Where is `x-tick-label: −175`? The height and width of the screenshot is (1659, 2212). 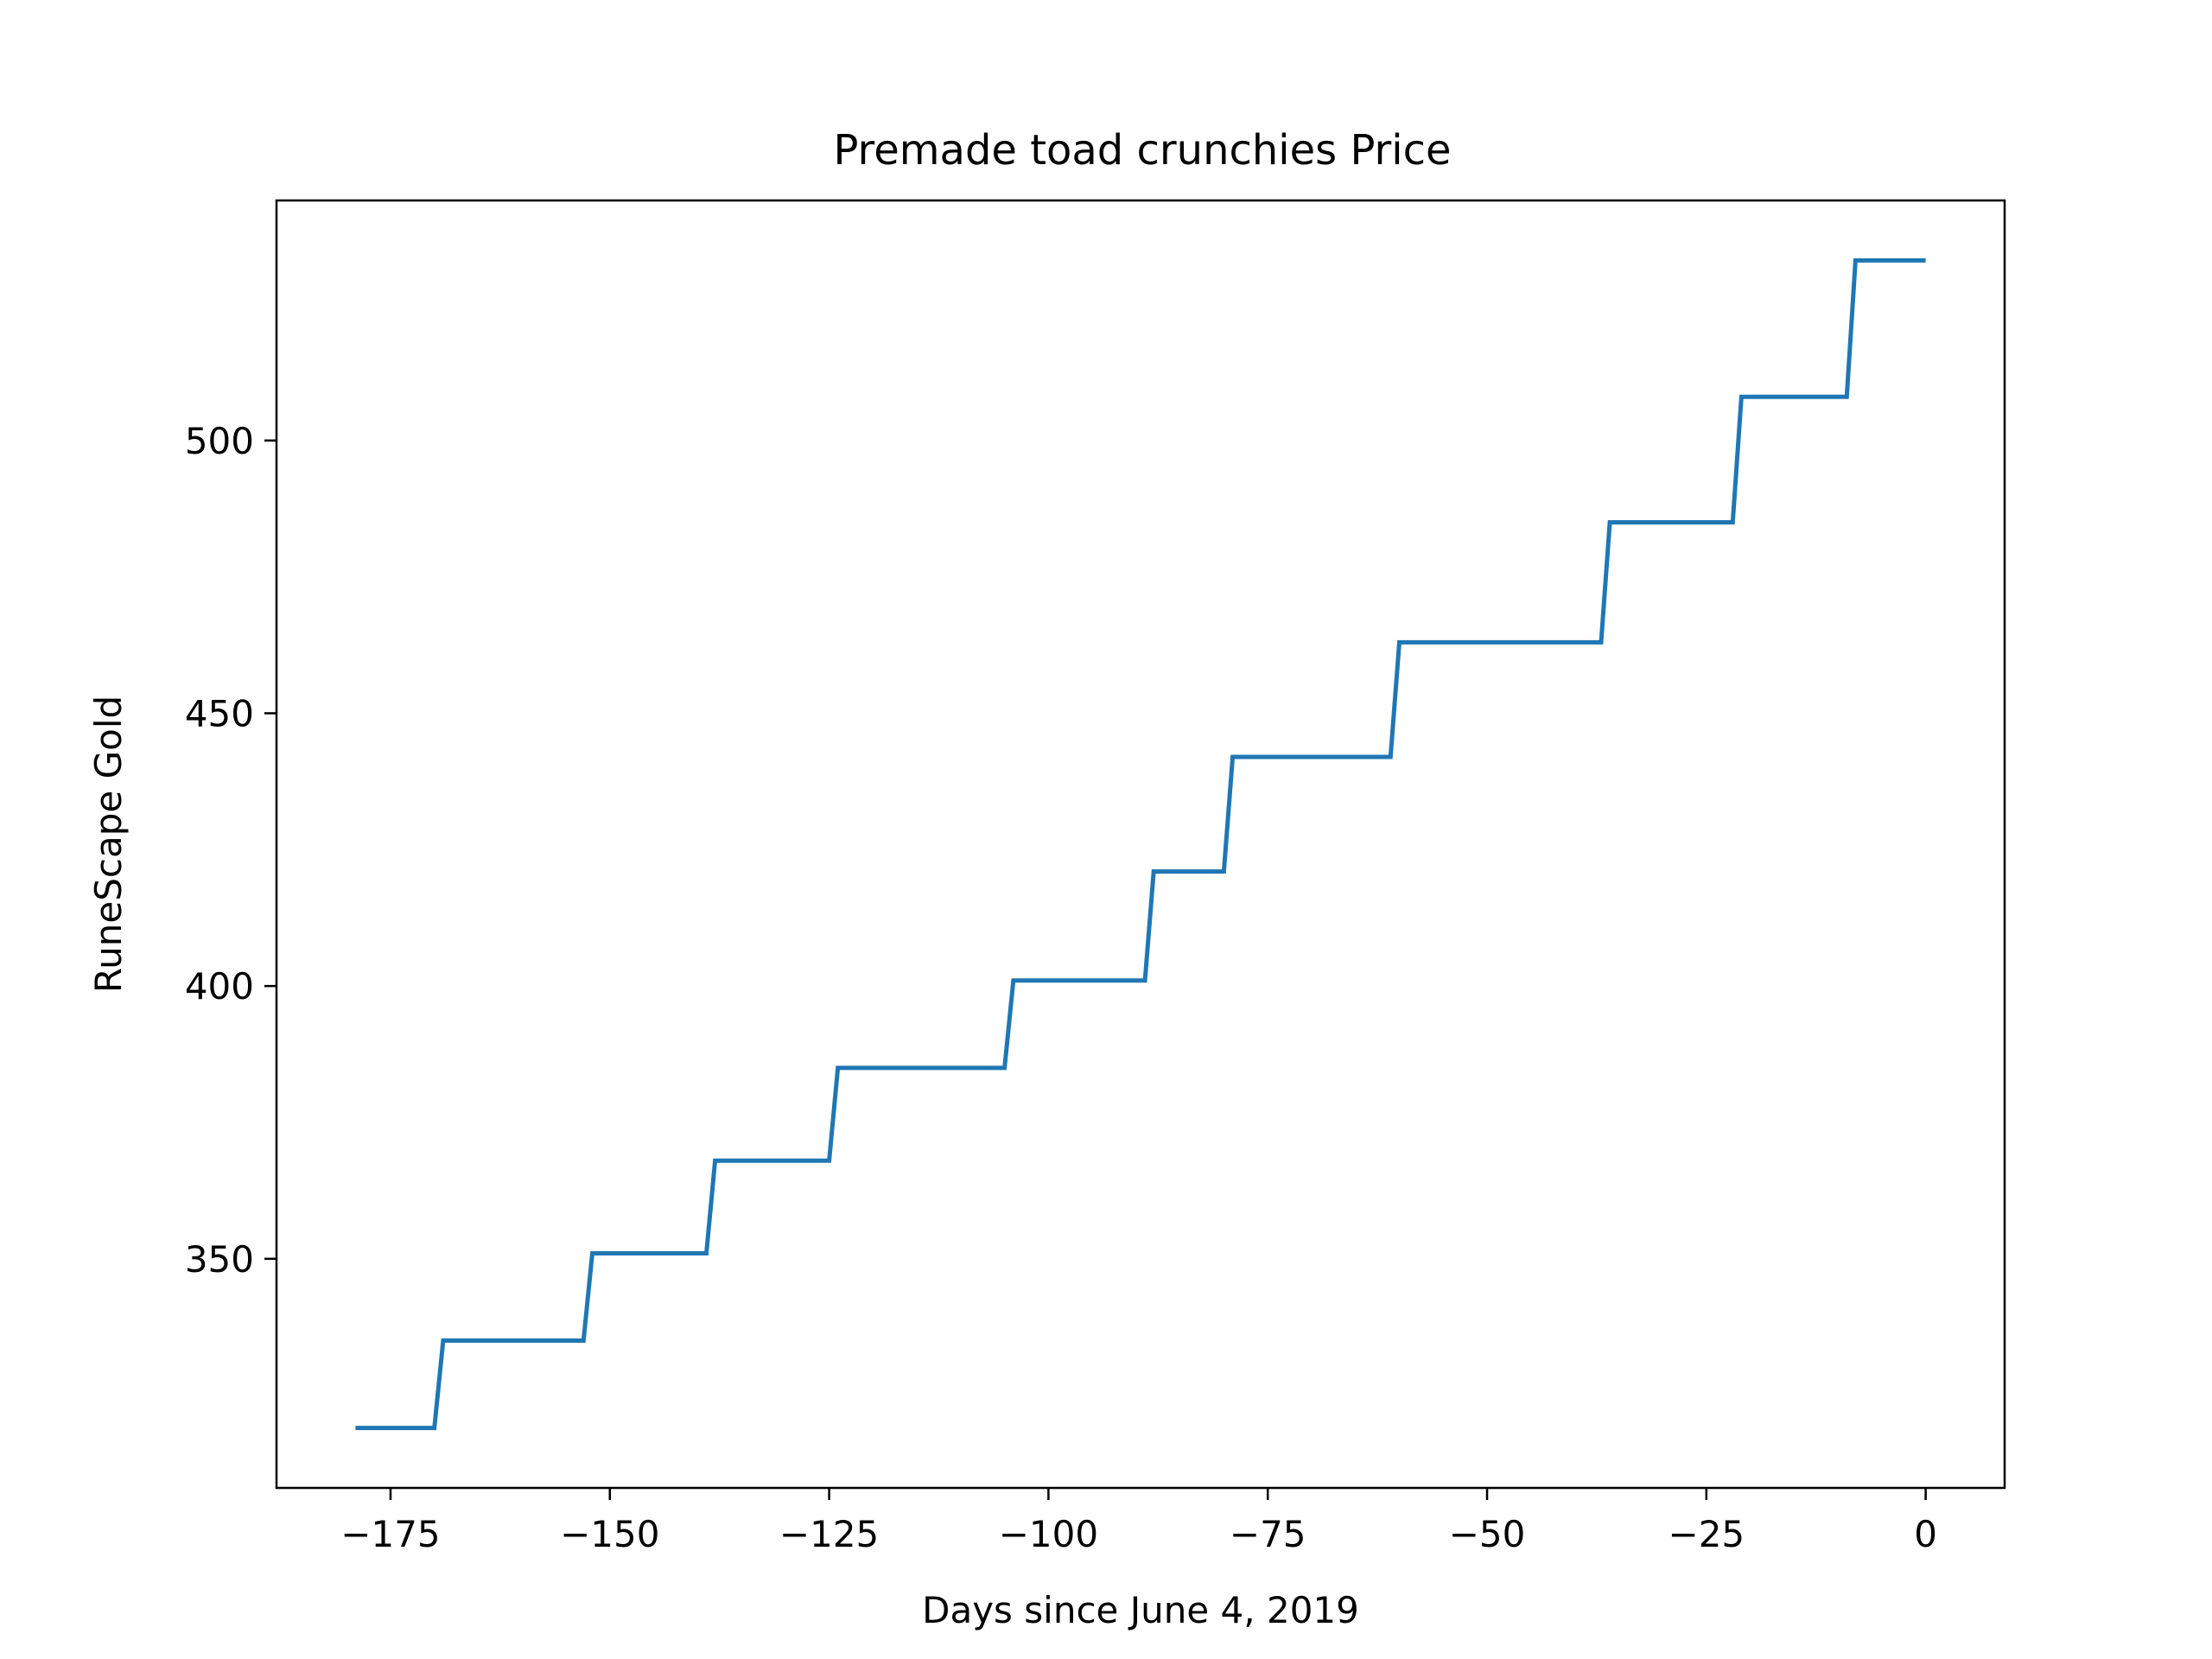
x-tick-label: −175 is located at coordinates (390, 1534).